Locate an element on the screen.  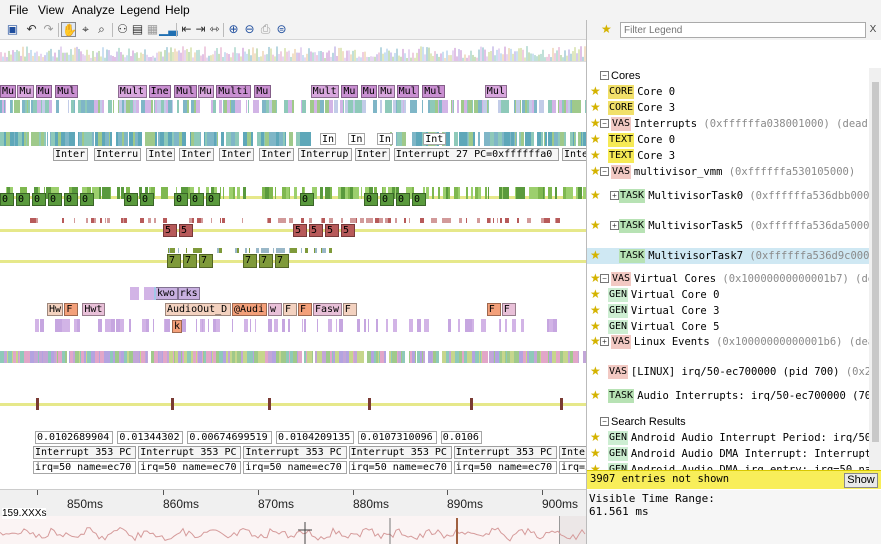
legend-row: ★ GEN Virtual Core 5 is located at coordinates (728, 327).